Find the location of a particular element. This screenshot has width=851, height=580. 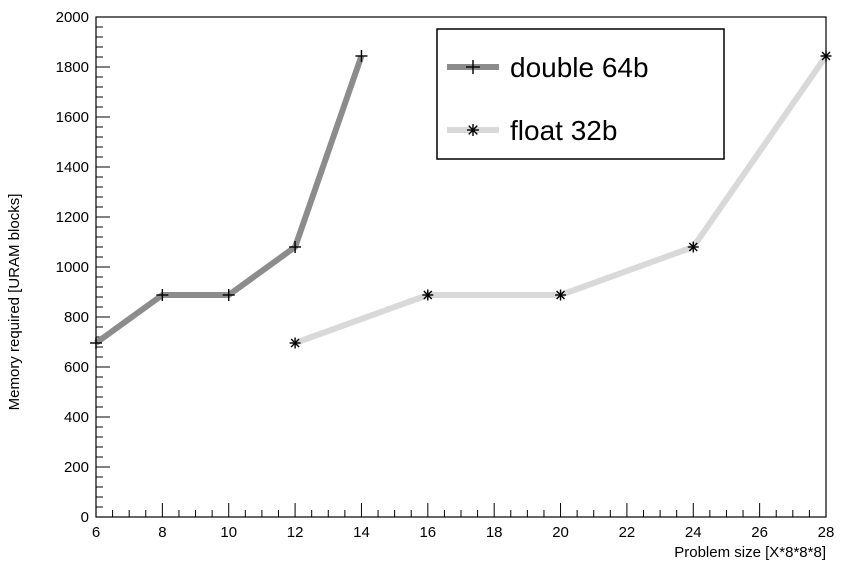

x-tick-label: 26 is located at coordinates (759, 532).